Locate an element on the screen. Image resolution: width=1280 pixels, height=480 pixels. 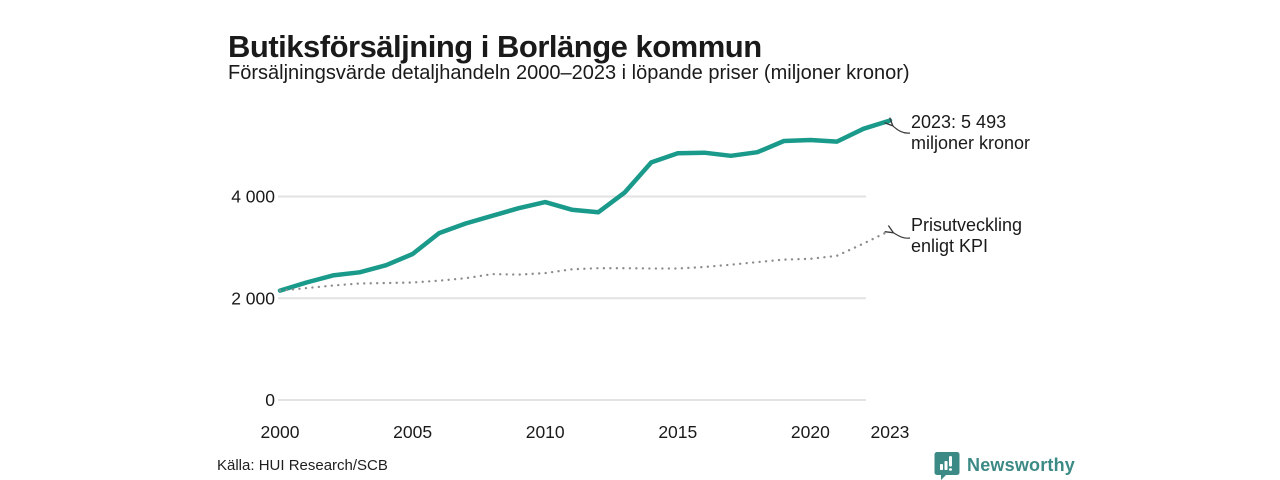
x-tick-label: 2023 is located at coordinates (889, 432).